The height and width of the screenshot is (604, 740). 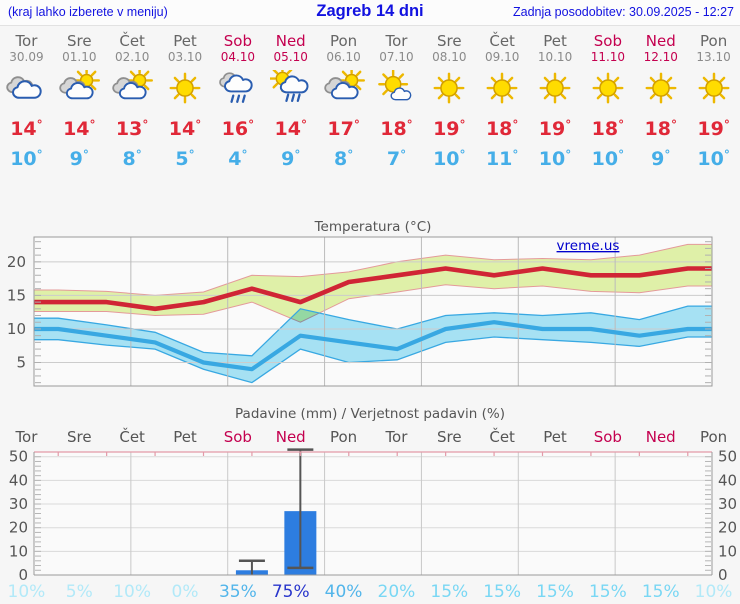 I want to click on precip-day-label: Pon, so click(x=713, y=437).